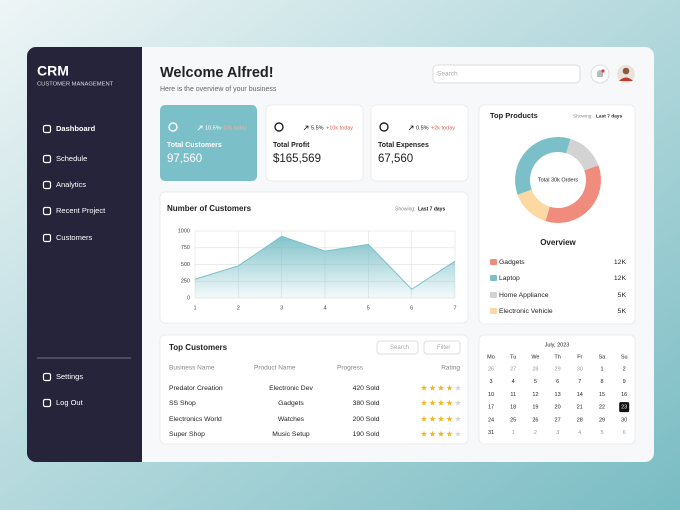 The height and width of the screenshot is (510, 680). What do you see at coordinates (601, 382) in the screenshot?
I see `calendar-day: 8` at bounding box center [601, 382].